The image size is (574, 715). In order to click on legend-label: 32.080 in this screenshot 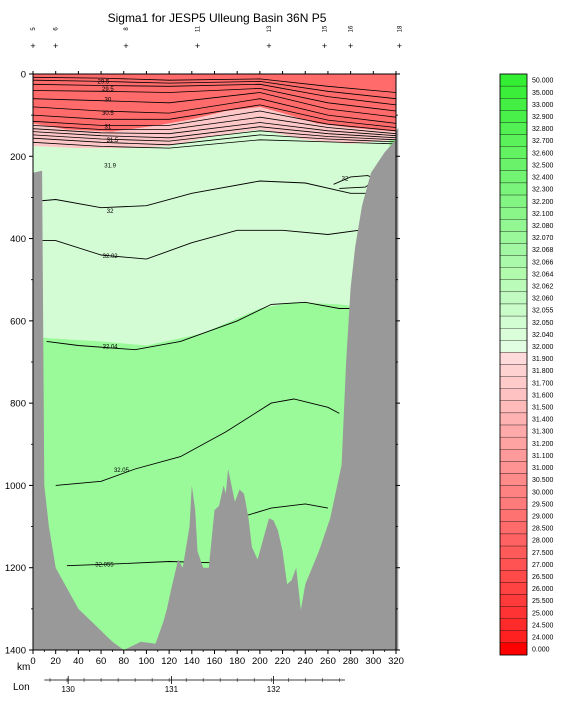, I will do `click(543, 226)`.